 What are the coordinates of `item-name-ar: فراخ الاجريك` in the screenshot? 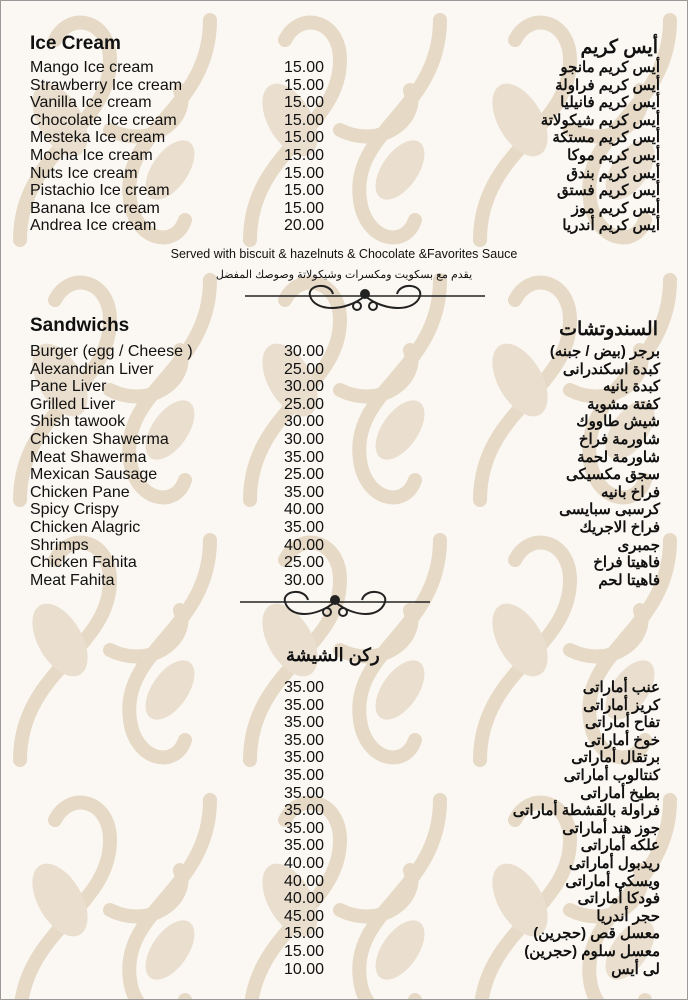 It's located at (619, 527).